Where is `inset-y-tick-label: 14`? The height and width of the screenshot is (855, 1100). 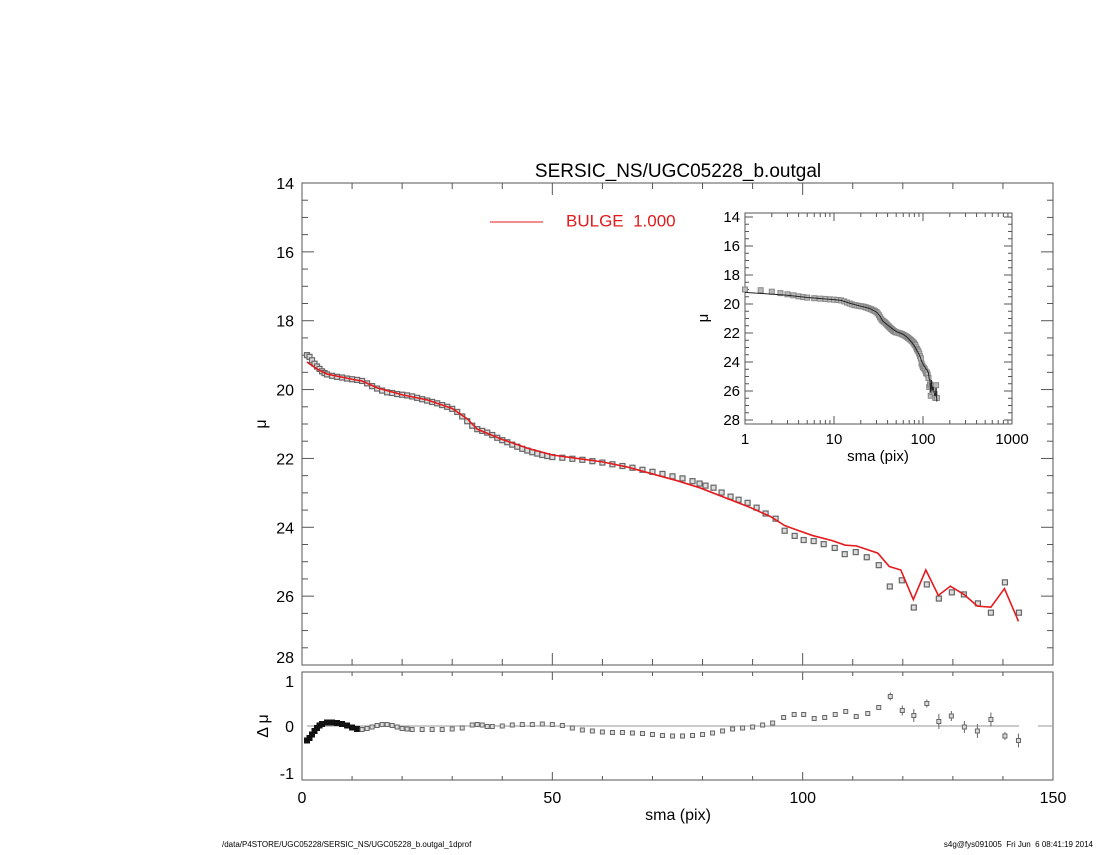 inset-y-tick-label: 14 is located at coordinates (731, 217).